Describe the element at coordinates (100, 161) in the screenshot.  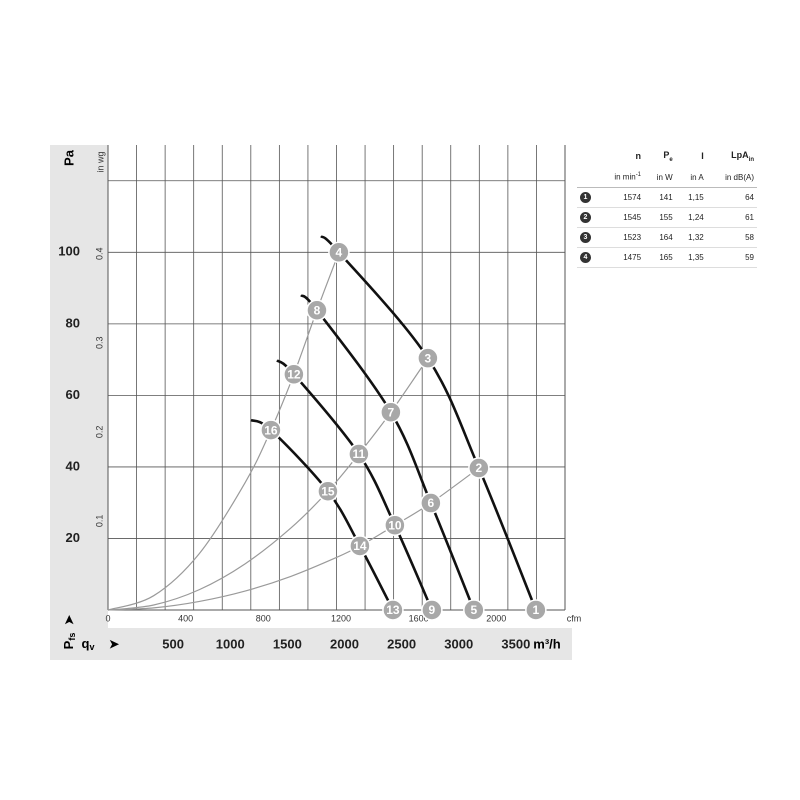
I see `y2-axis-label: in wg` at that location.